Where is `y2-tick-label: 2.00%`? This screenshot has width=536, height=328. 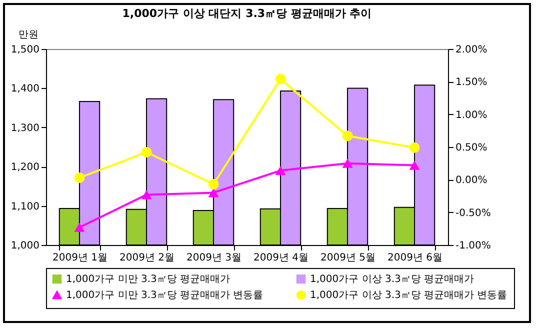
y2-tick-label: 2.00% is located at coordinates (472, 50).